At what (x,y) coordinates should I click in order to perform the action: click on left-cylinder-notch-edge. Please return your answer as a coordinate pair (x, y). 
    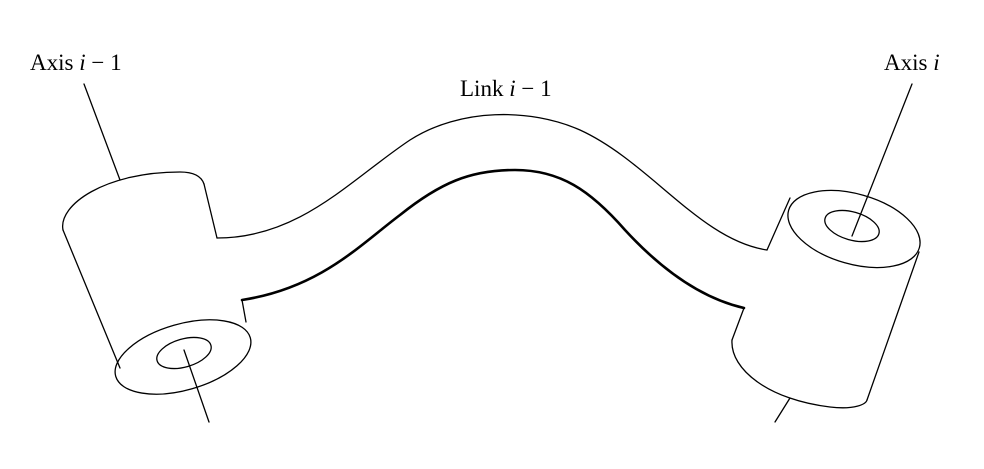
    Looking at the image, I should click on (210, 211).